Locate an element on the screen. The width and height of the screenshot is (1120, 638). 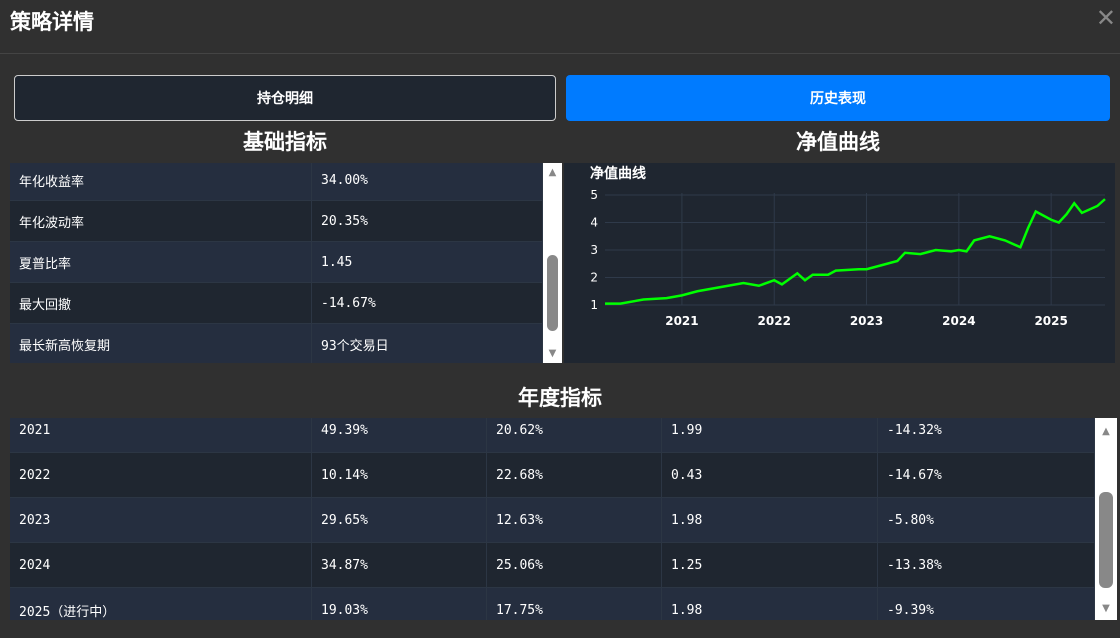
y-tick-label: 1 is located at coordinates (594, 305).